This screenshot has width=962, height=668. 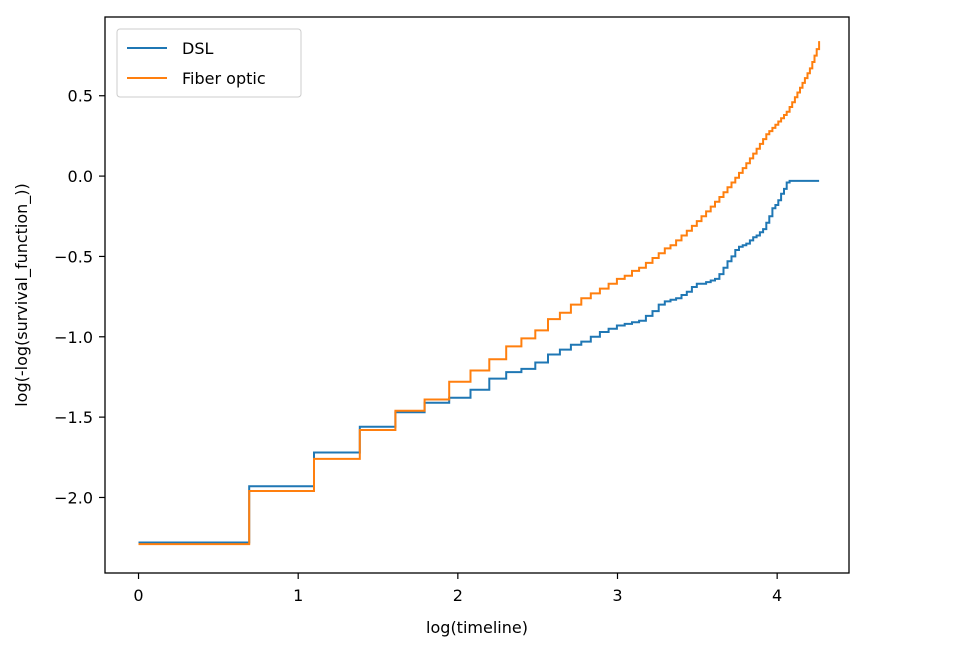 I want to click on x-tick-label: 1, so click(x=298, y=595).